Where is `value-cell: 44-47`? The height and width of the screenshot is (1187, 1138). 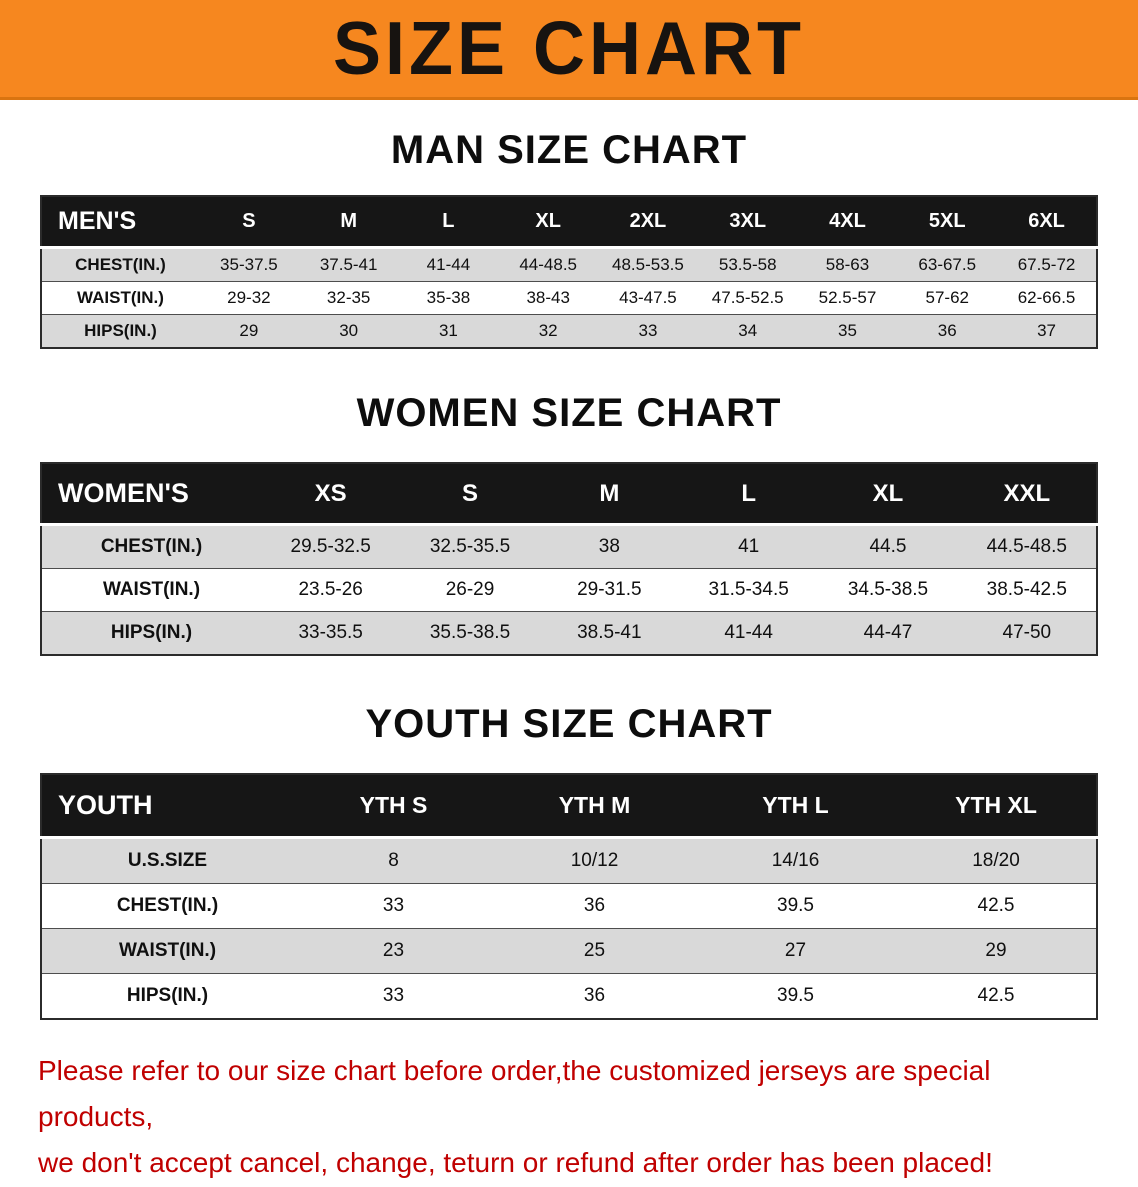 value-cell: 44-47 is located at coordinates (888, 633).